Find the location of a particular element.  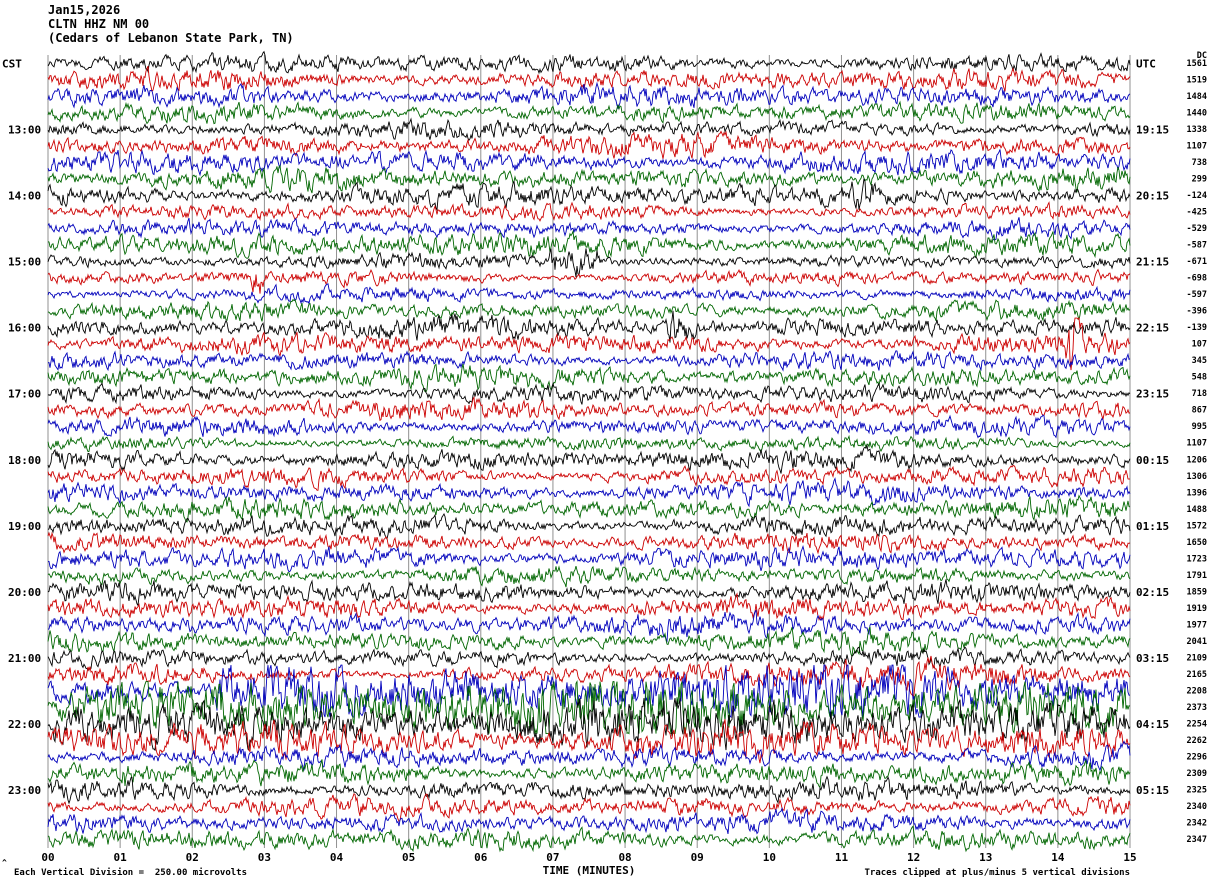

dc-offset-value: 1484 is located at coordinates (1197, 97).